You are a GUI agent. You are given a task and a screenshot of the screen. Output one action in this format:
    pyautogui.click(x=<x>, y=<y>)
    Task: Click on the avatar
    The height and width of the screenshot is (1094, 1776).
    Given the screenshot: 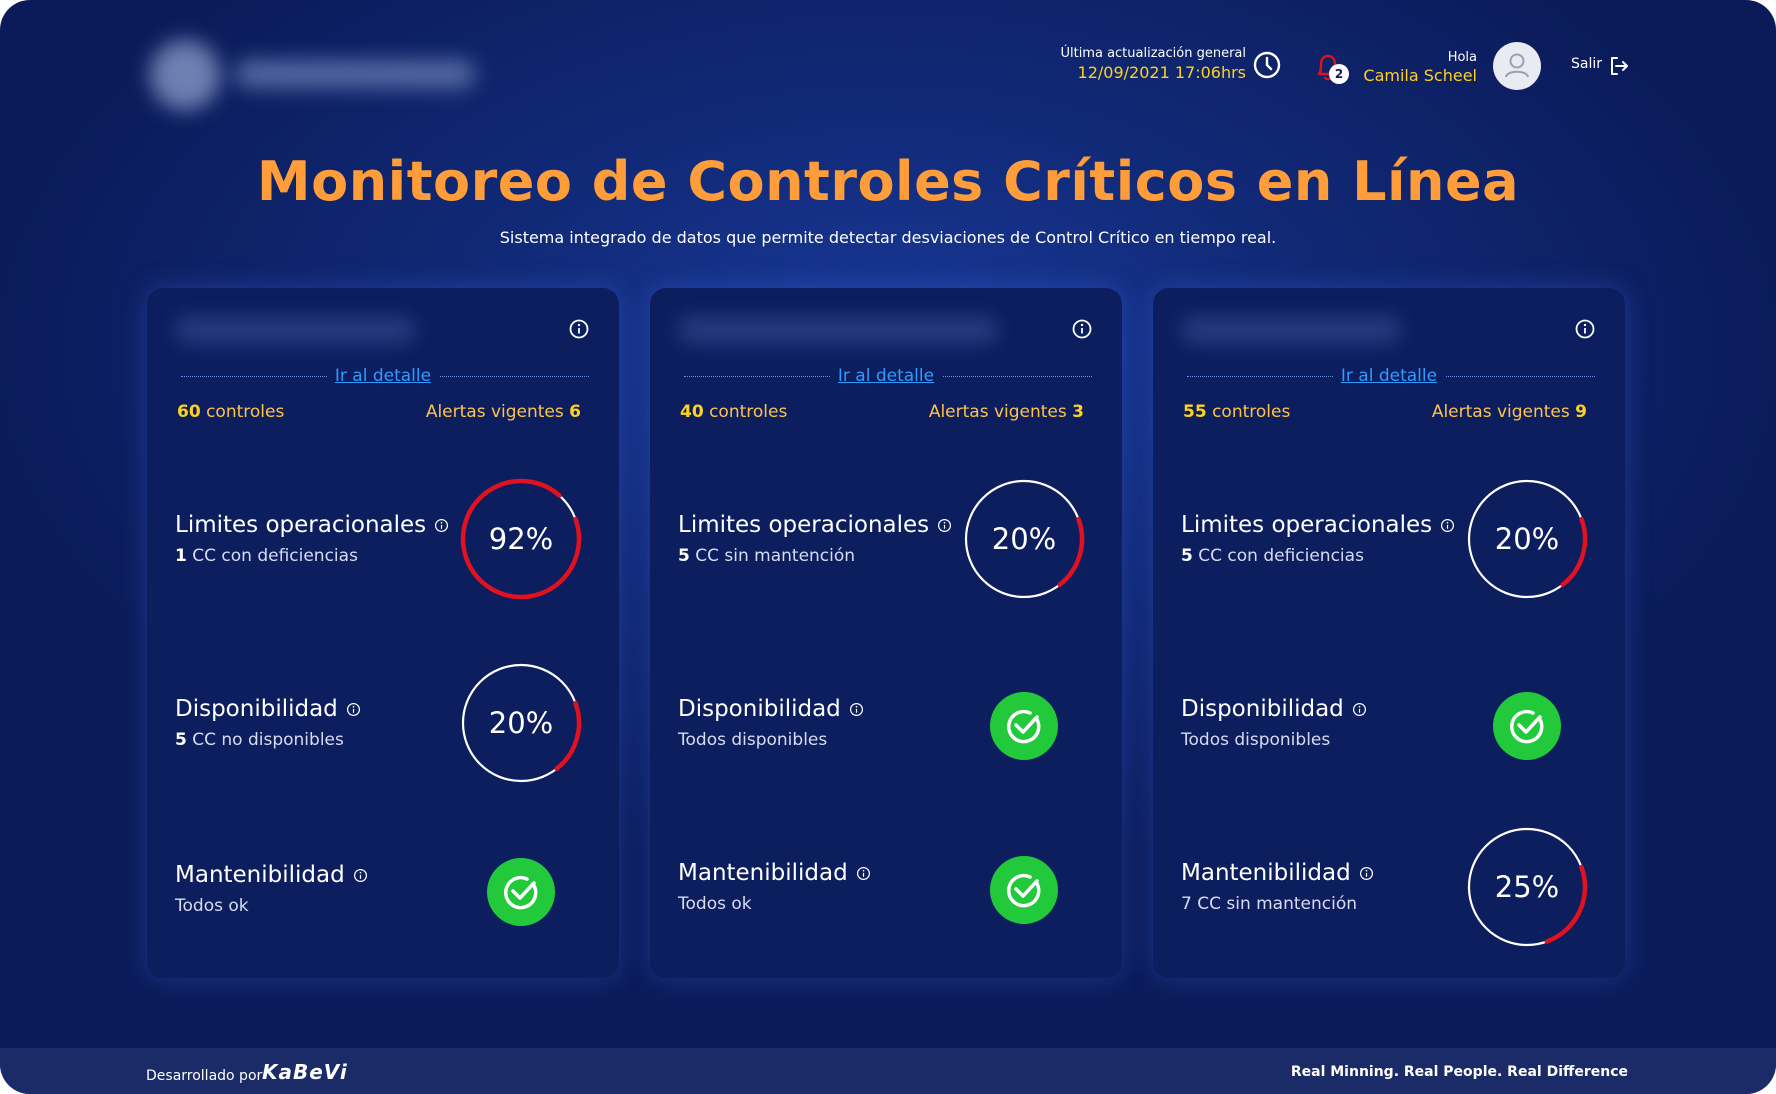 What is the action you would take?
    pyautogui.click(x=1517, y=66)
    